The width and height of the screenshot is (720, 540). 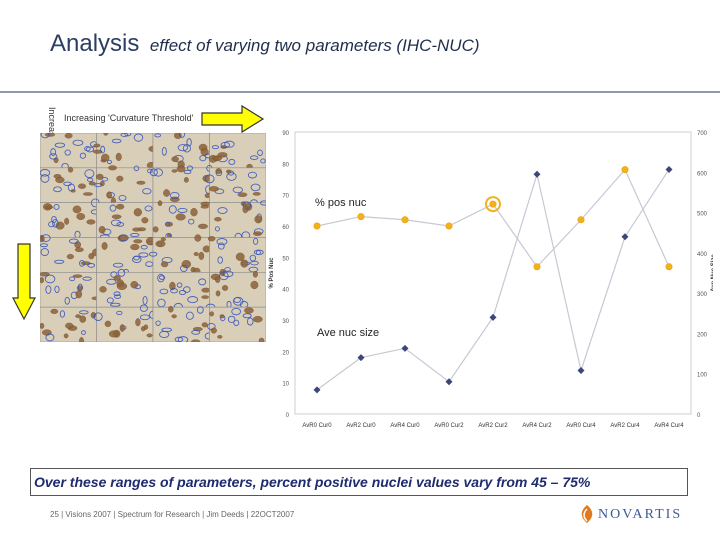 What do you see at coordinates (285, 385) in the screenshot?
I see `y-tick-label: 10` at bounding box center [285, 385].